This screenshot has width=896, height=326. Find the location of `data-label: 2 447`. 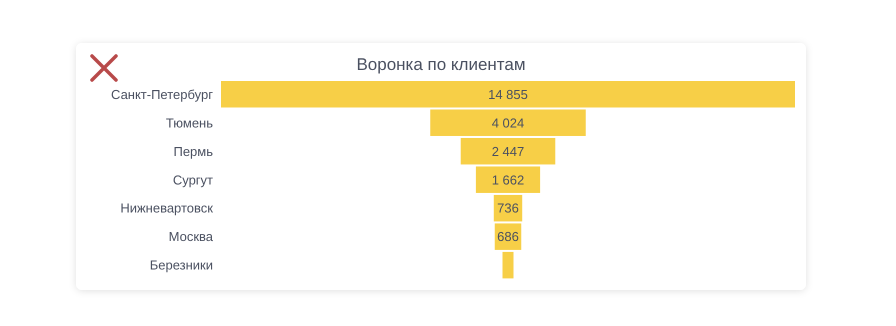

data-label: 2 447 is located at coordinates (508, 151).